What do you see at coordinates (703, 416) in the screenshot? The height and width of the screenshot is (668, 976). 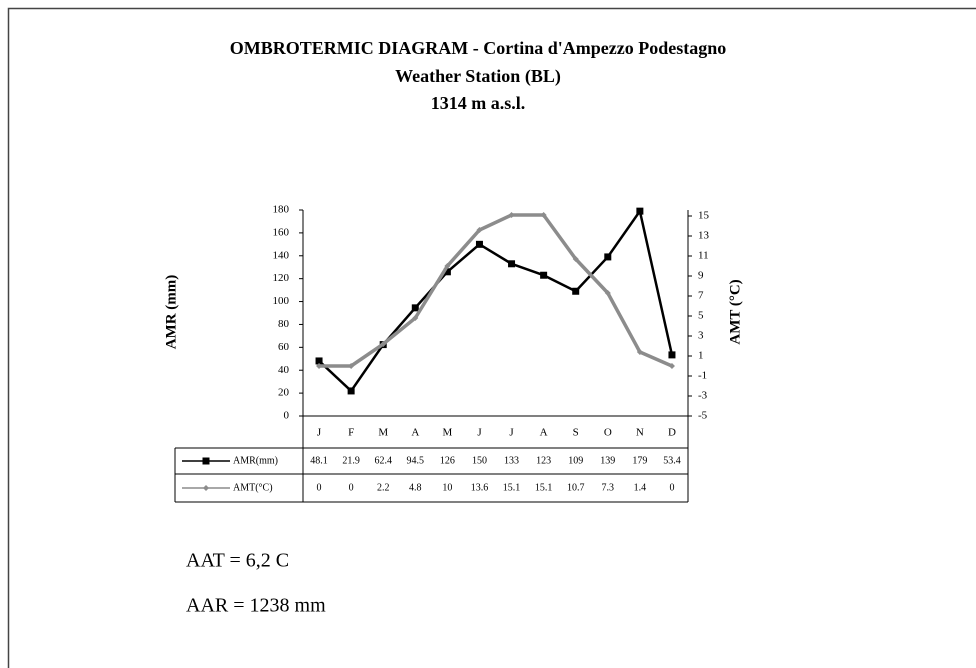 I see `y2-tick-label: -5` at bounding box center [703, 416].